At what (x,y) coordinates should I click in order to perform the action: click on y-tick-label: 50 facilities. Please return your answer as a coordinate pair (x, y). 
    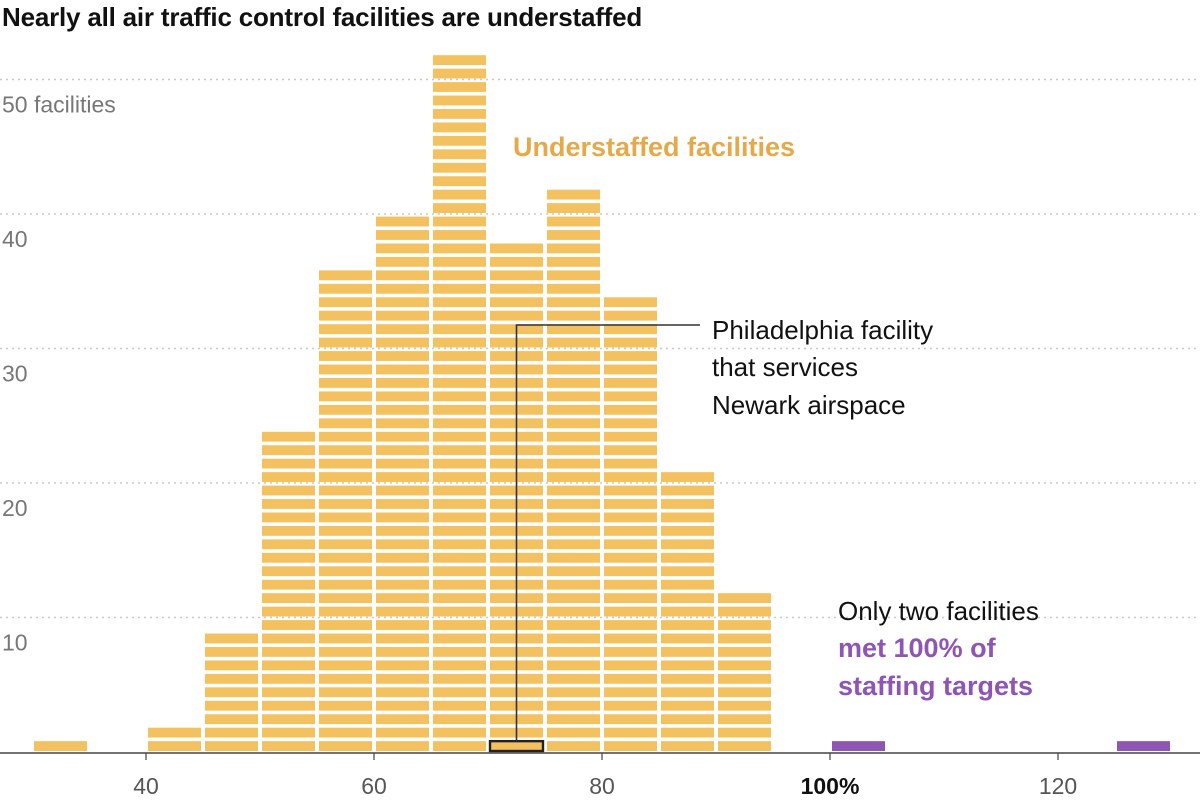
    Looking at the image, I should click on (59, 105).